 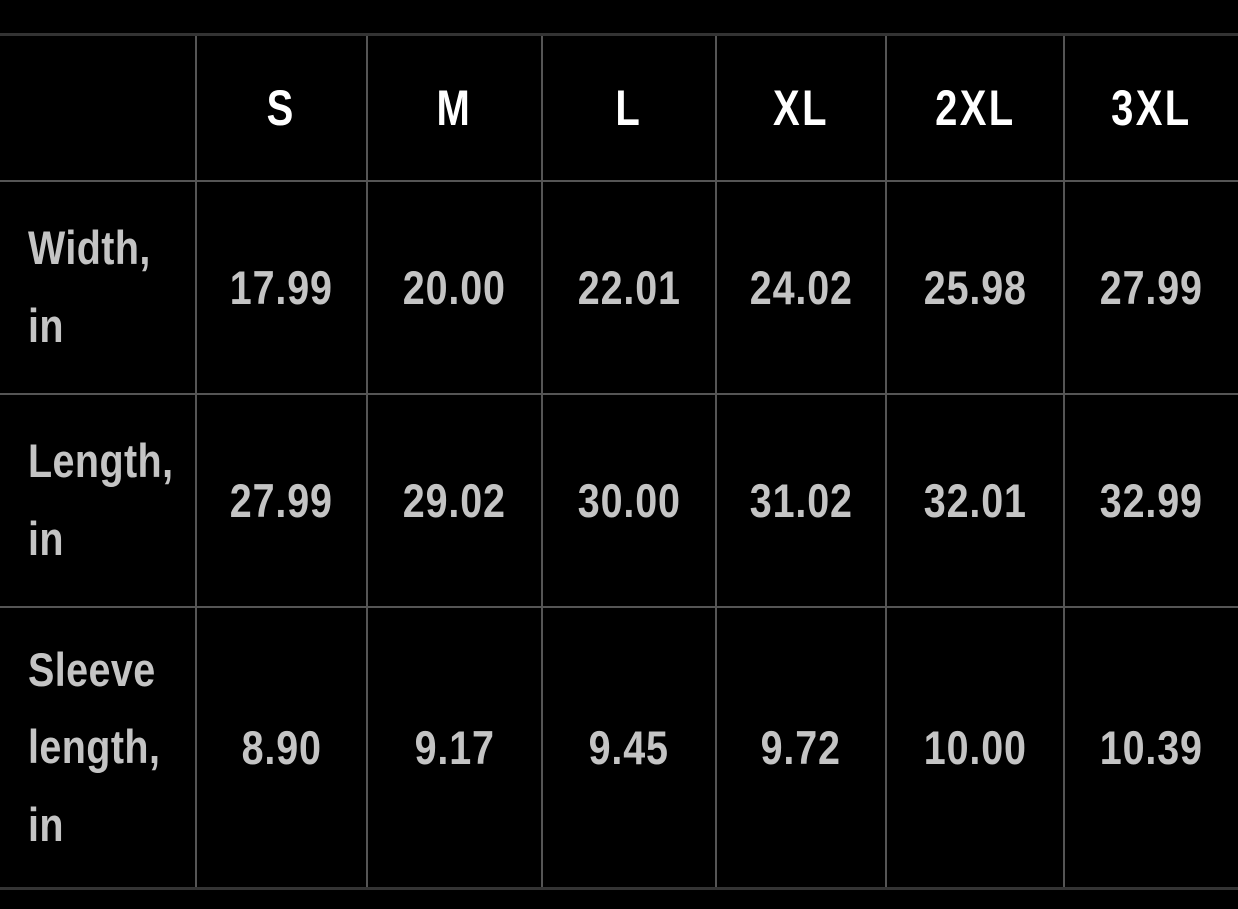 I want to click on cell-sleeve-l-value: 9.45, so click(x=629, y=747).